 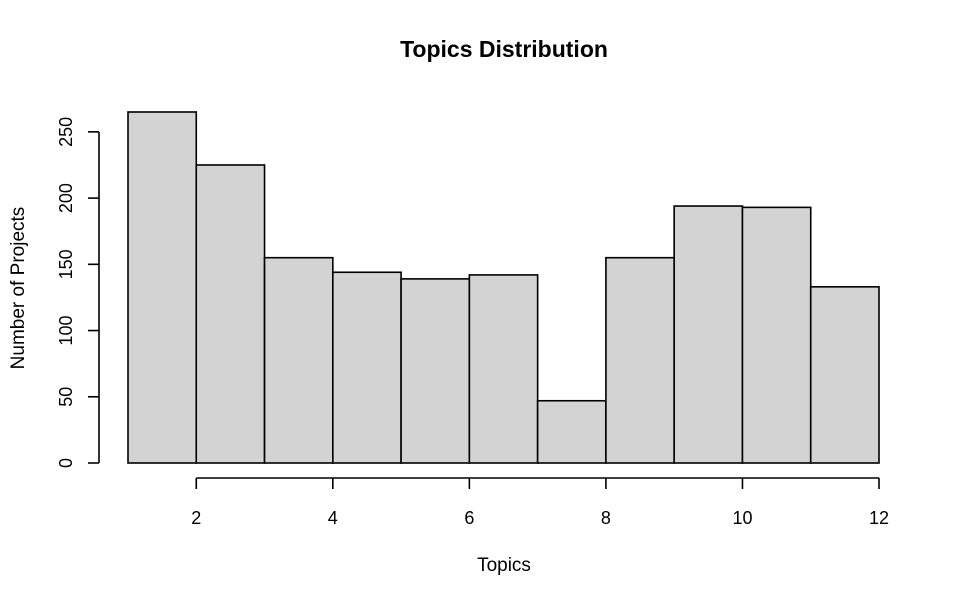 What do you see at coordinates (606, 518) in the screenshot?
I see `x-tick-label-8: 8` at bounding box center [606, 518].